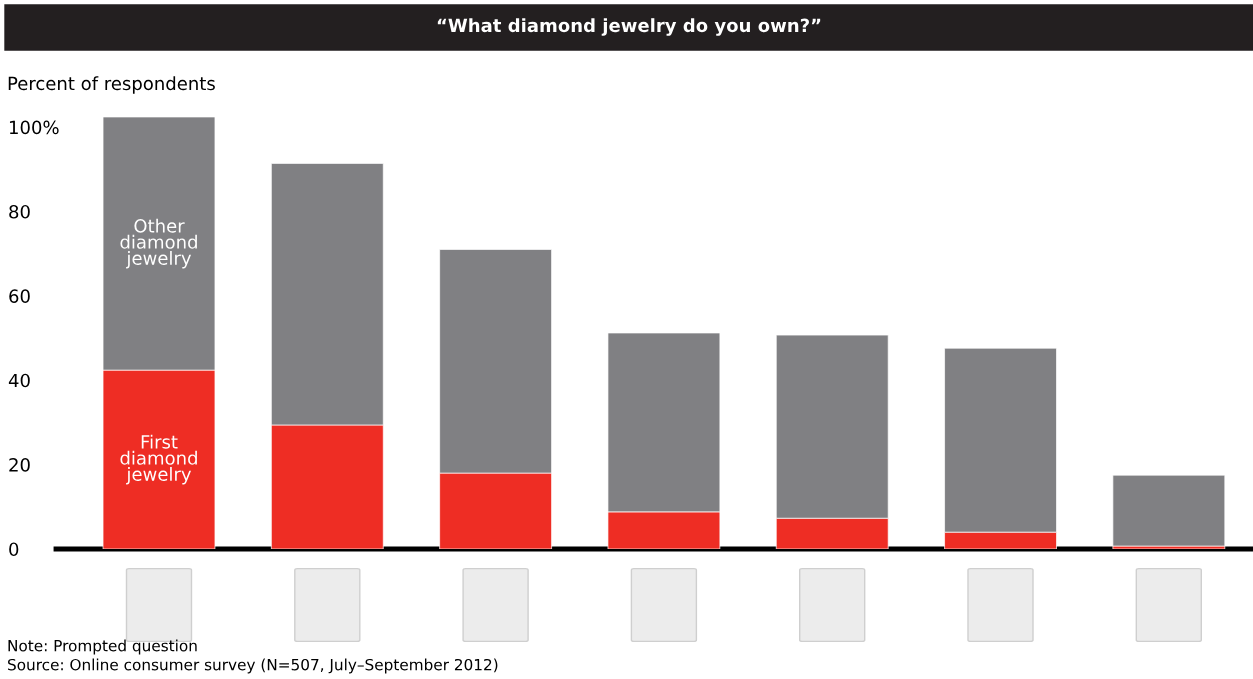  What do you see at coordinates (102, 647) in the screenshot?
I see `text: Note: Prompted question` at bounding box center [102, 647].